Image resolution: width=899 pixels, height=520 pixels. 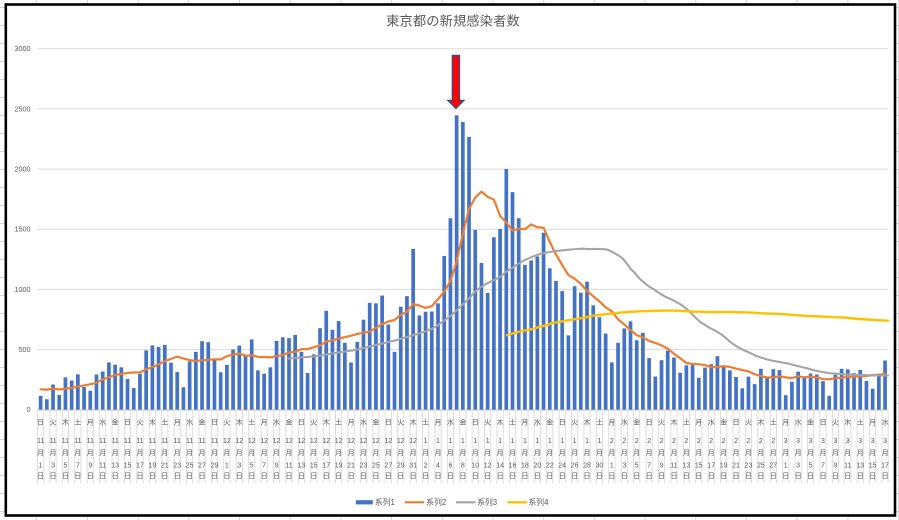 What do you see at coordinates (23, 289) in the screenshot?
I see `svg-text: 1000` at bounding box center [23, 289].